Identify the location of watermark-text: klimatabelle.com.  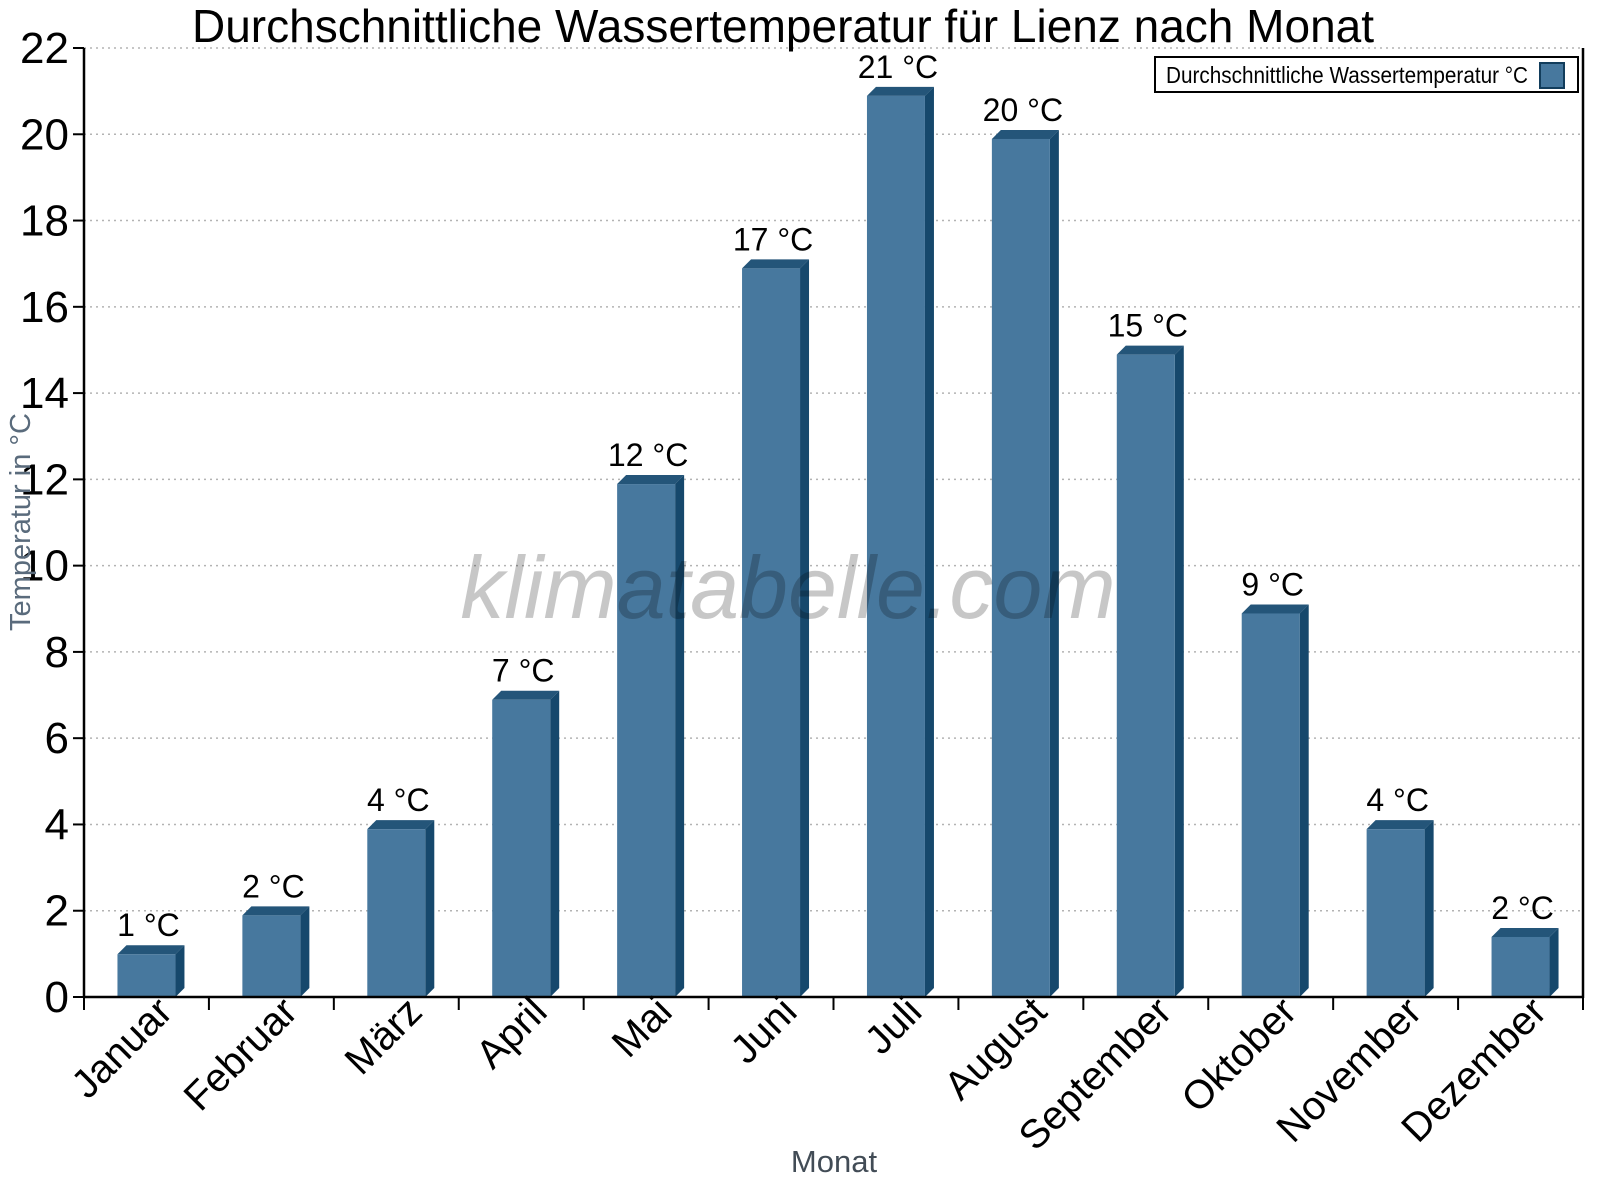
(787, 587).